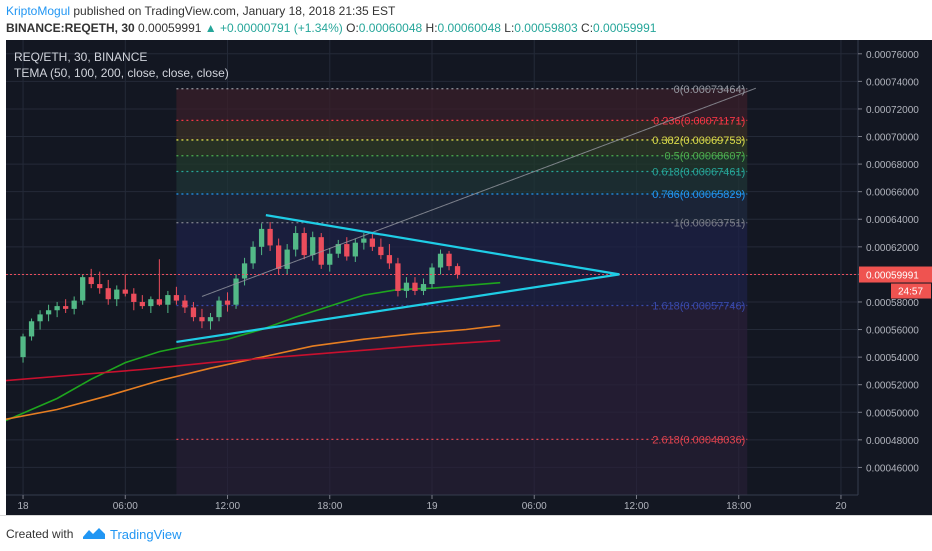  Describe the element at coordinates (895, 274) in the screenshot. I see `current-price-tag` at that location.